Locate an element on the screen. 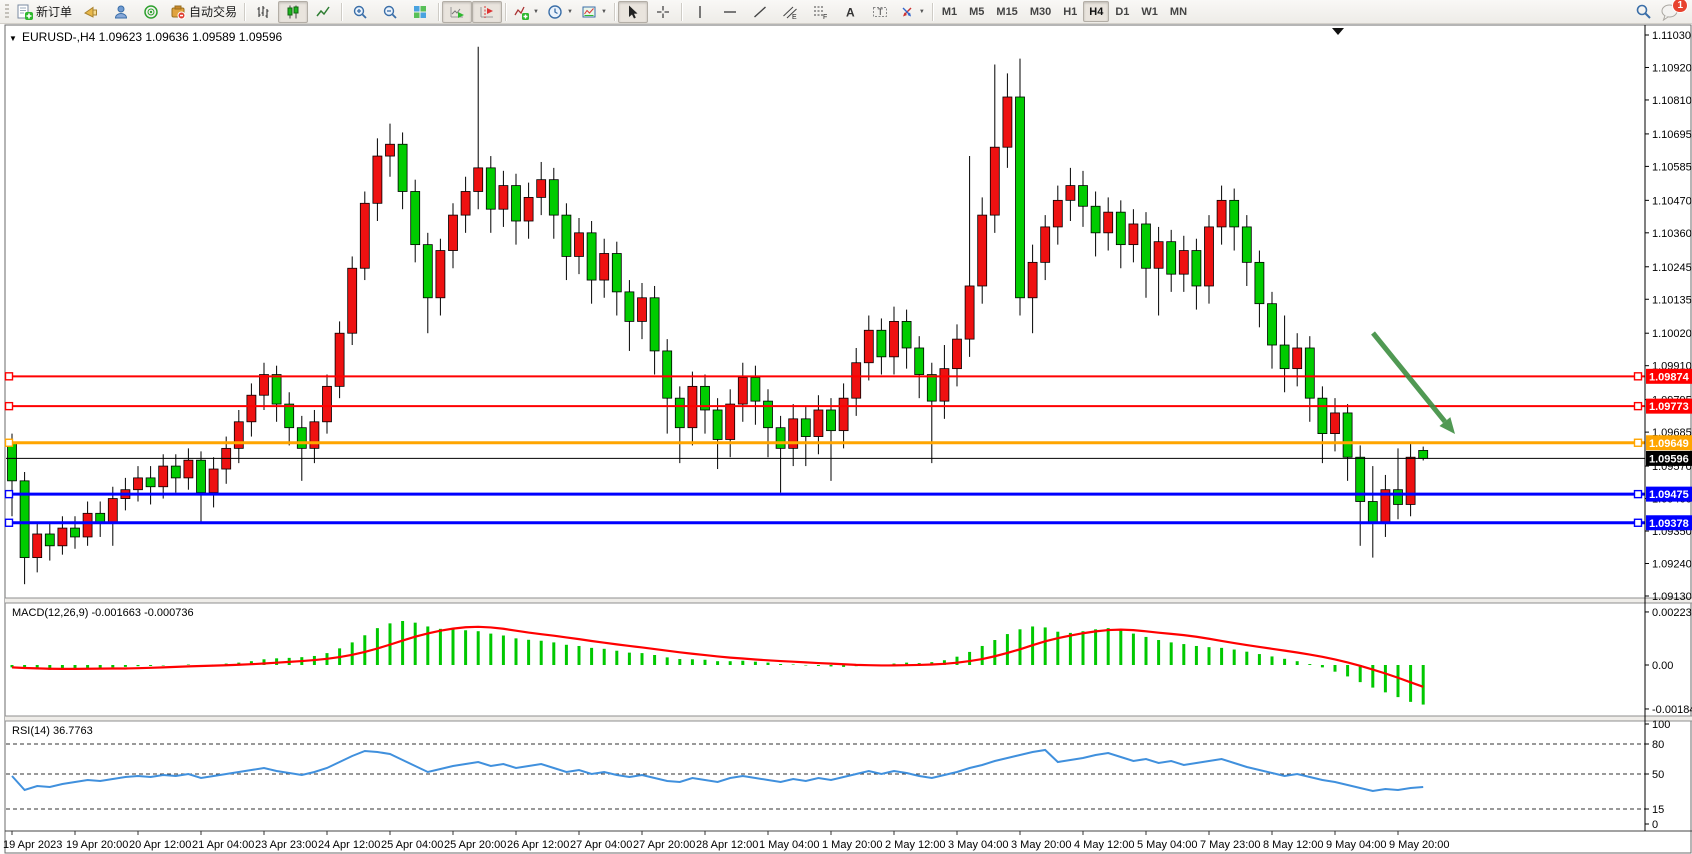 The width and height of the screenshot is (1692, 854). price-tag-label: 1.09649 is located at coordinates (1669, 444).